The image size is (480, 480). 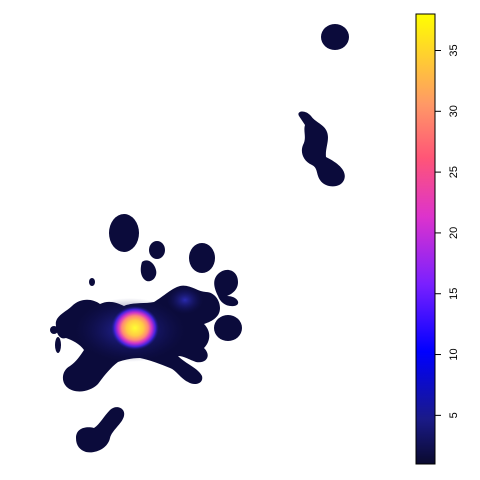 I want to click on colorbar-tick-label: 10, so click(x=454, y=354).